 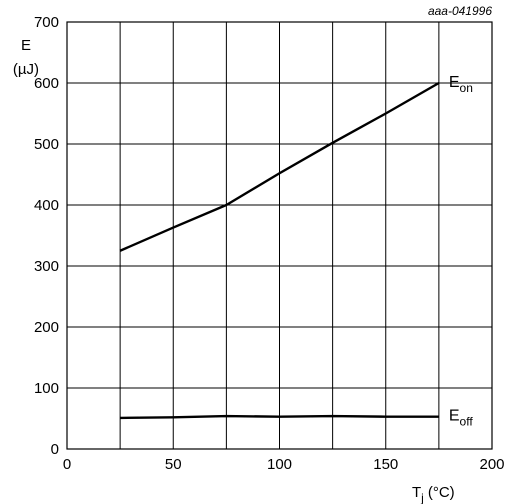 What do you see at coordinates (279, 417) in the screenshot?
I see `series-line-eoff` at bounding box center [279, 417].